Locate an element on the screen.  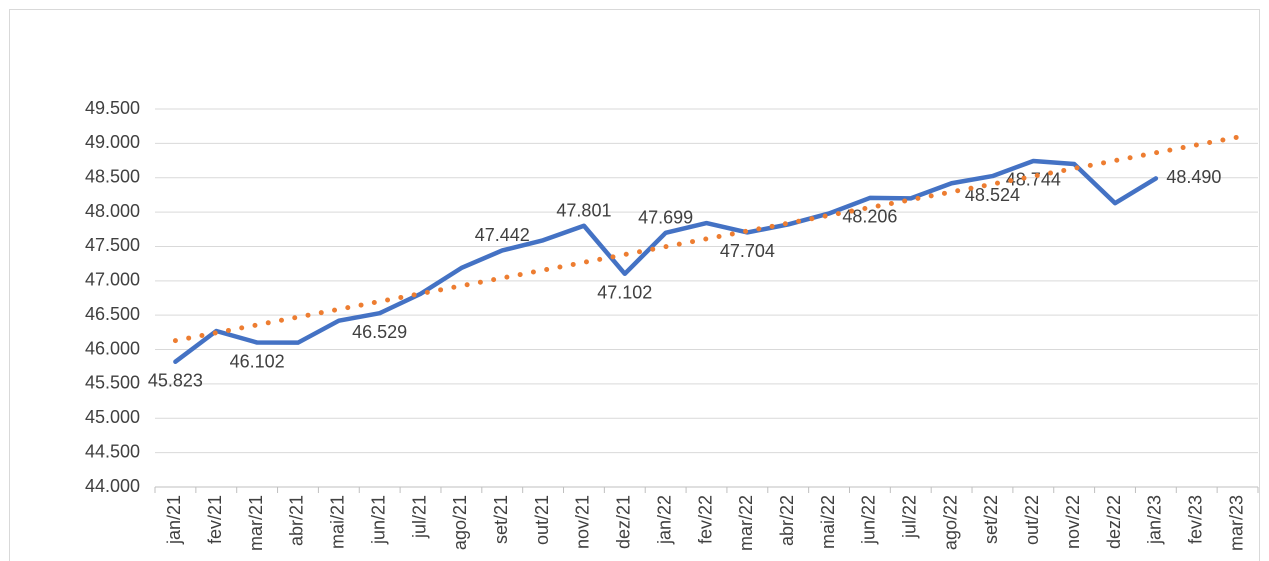
data-label: 47.801 is located at coordinates (583, 211).